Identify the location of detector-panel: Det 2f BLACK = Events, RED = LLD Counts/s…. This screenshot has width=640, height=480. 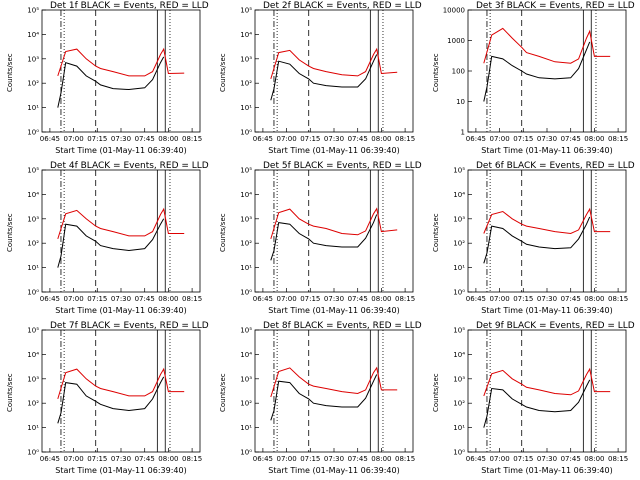
(319, 80).